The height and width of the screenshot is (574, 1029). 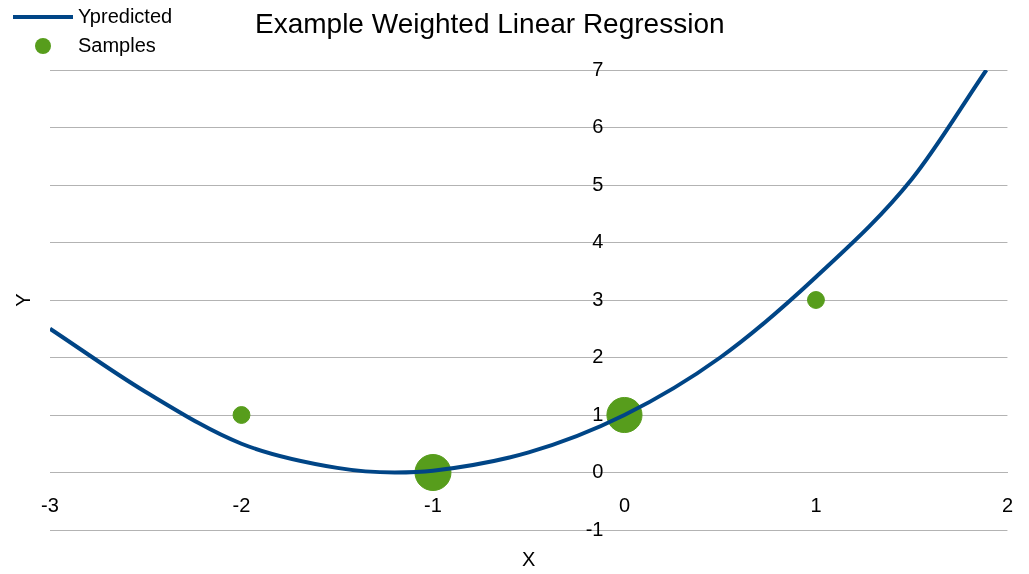 What do you see at coordinates (598, 241) in the screenshot?
I see `y-tick-label: 4` at bounding box center [598, 241].